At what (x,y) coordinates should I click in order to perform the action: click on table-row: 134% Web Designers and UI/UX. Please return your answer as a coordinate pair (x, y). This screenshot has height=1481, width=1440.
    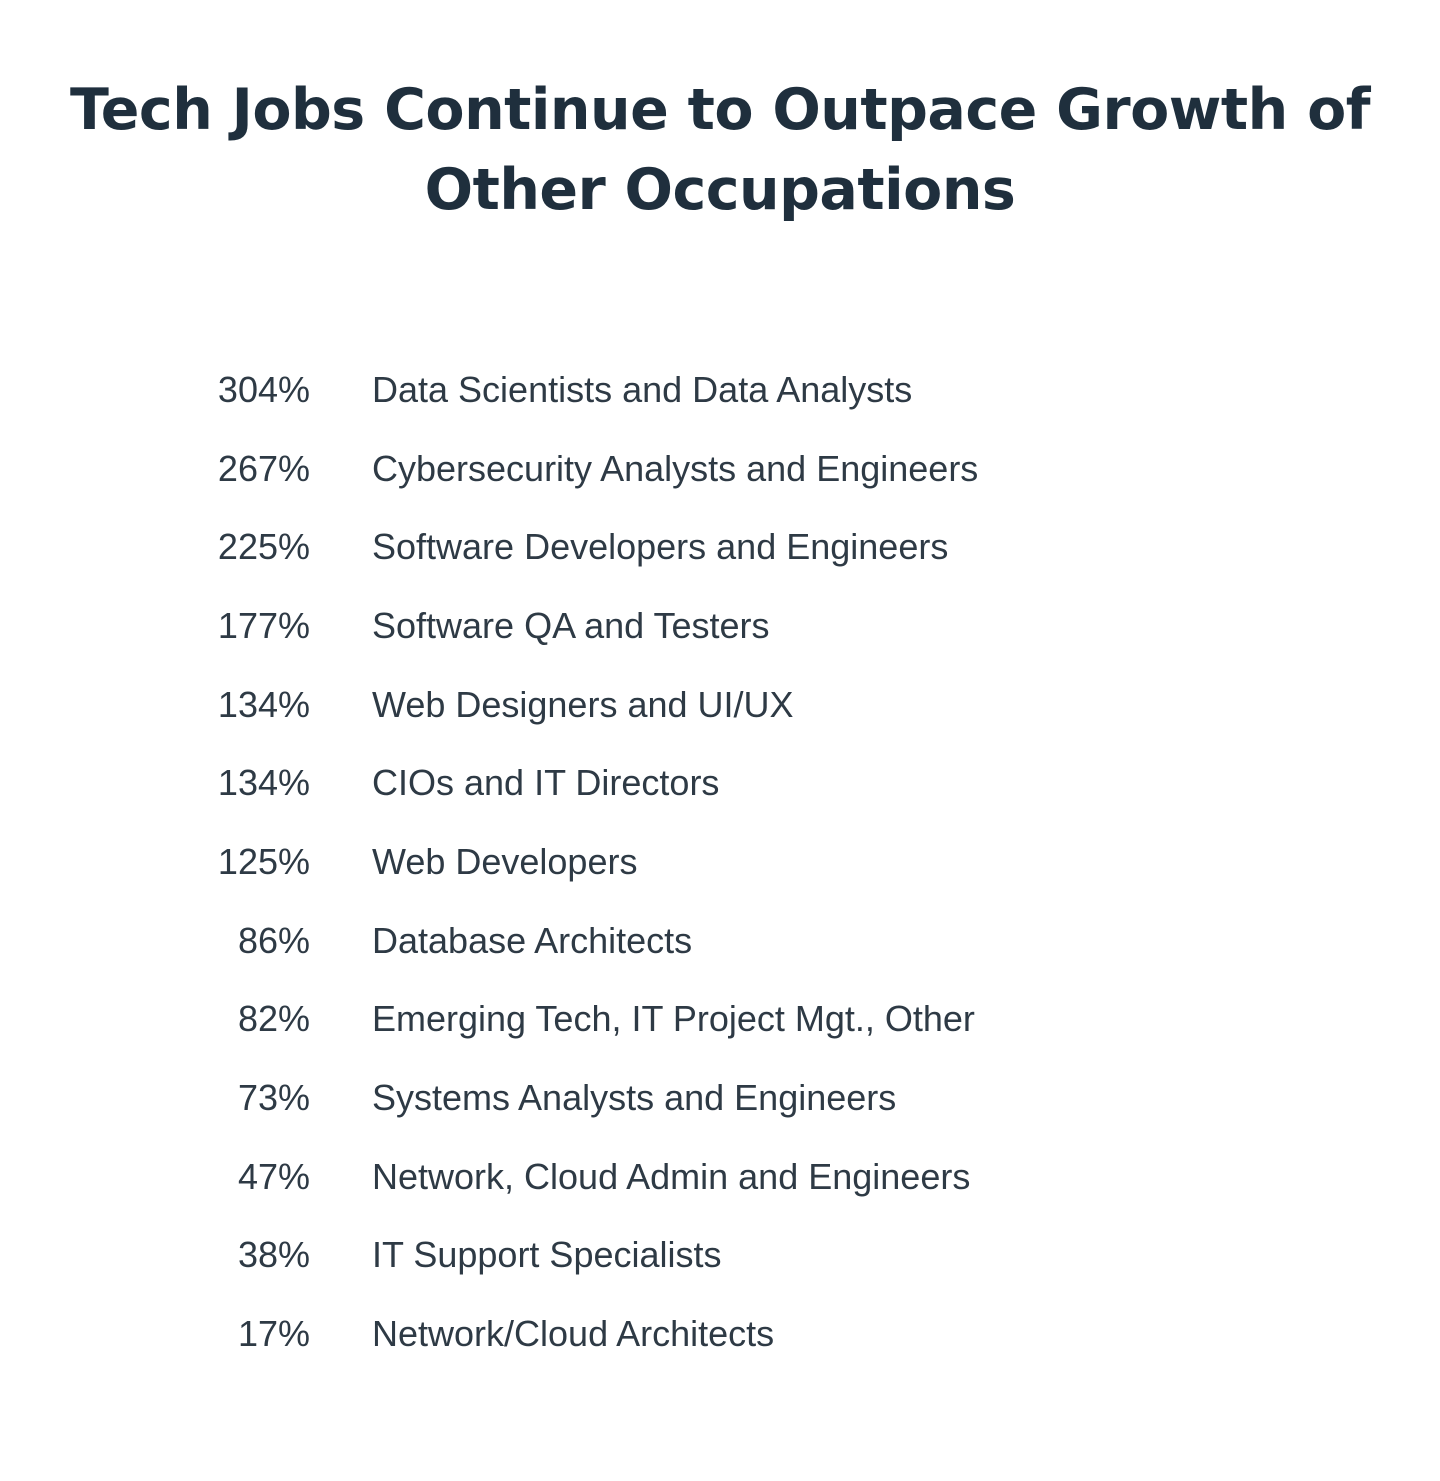
    Looking at the image, I should click on (720, 706).